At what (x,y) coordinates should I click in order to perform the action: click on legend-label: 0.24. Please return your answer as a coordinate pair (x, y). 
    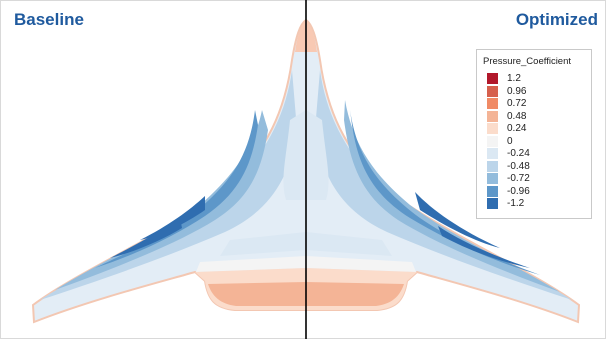
    Looking at the image, I should click on (517, 128).